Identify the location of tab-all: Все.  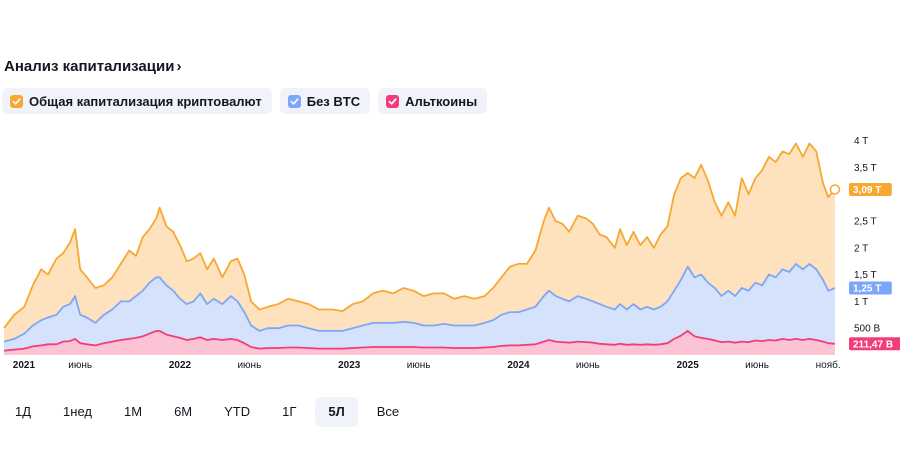
(388, 411).